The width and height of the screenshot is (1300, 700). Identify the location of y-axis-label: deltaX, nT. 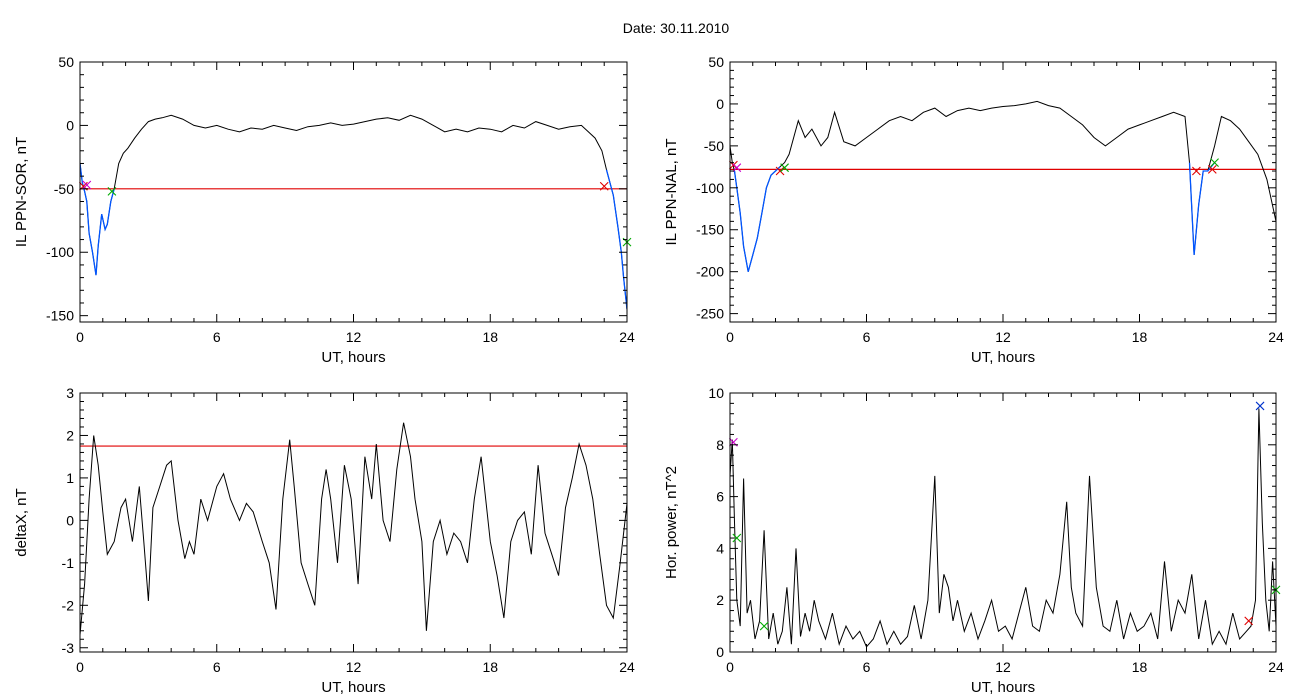
(21, 522).